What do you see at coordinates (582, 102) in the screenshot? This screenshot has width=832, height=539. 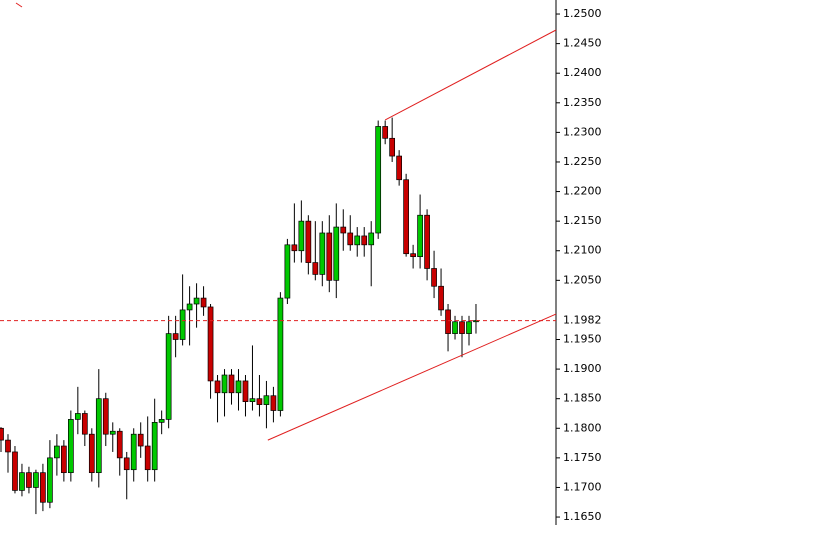 I see `y-tick-label: 1.2350` at bounding box center [582, 102].